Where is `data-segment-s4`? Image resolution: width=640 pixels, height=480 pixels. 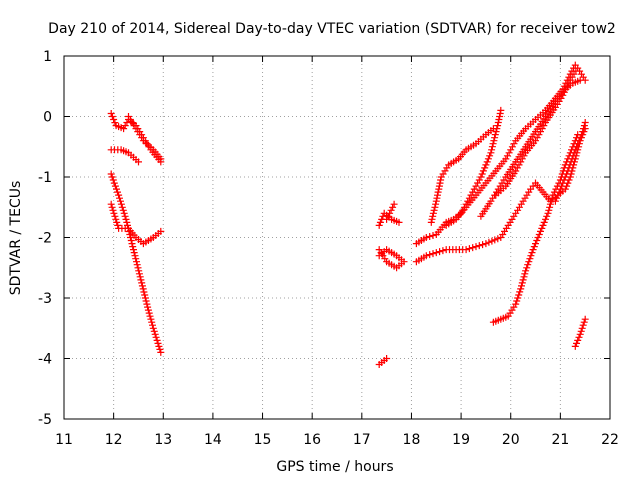 data-segment-s4 is located at coordinates (136, 224).